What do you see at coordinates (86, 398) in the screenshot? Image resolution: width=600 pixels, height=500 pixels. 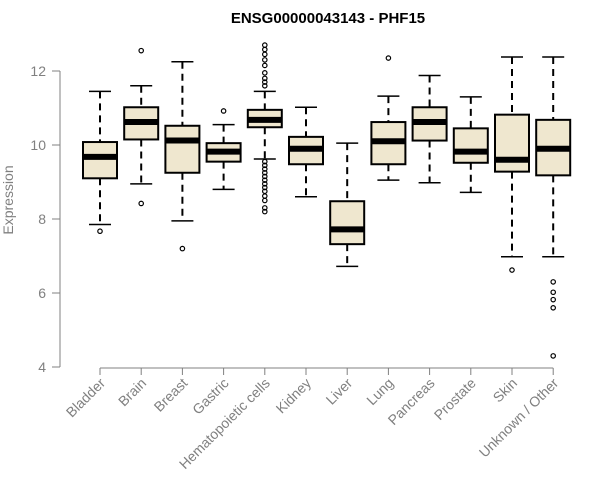 I see `x-tick-label: Bladder` at bounding box center [86, 398].